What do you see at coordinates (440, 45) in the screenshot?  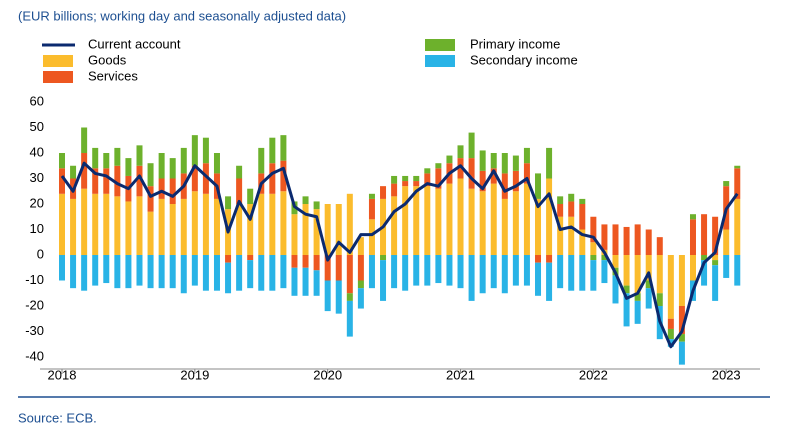 I see `legend-swatch` at bounding box center [440, 45].